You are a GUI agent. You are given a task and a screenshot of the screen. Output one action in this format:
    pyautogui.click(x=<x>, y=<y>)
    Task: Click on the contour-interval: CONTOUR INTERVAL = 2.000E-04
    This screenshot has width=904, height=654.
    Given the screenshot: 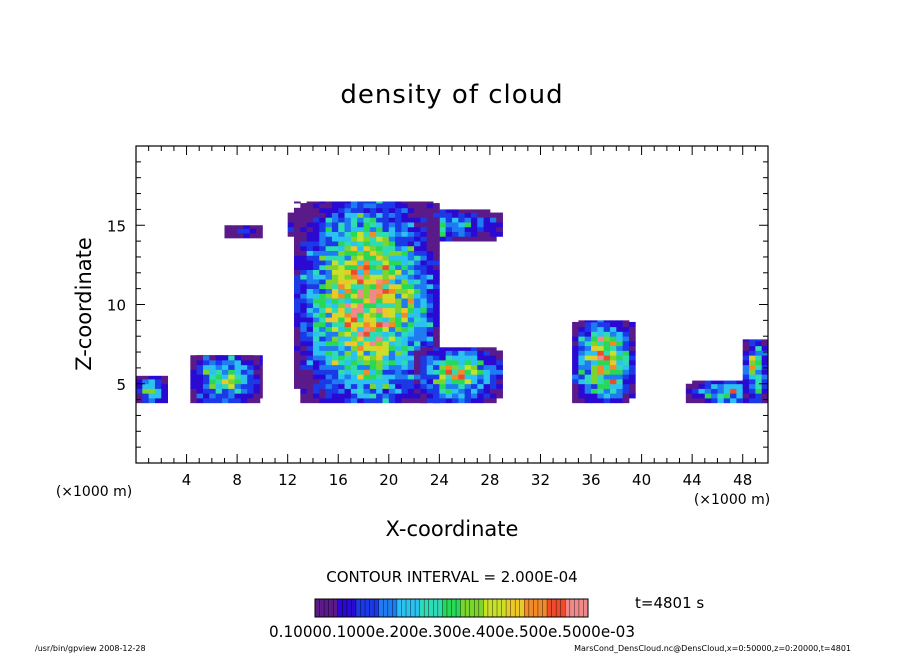 What is the action you would take?
    pyautogui.click(x=451, y=577)
    